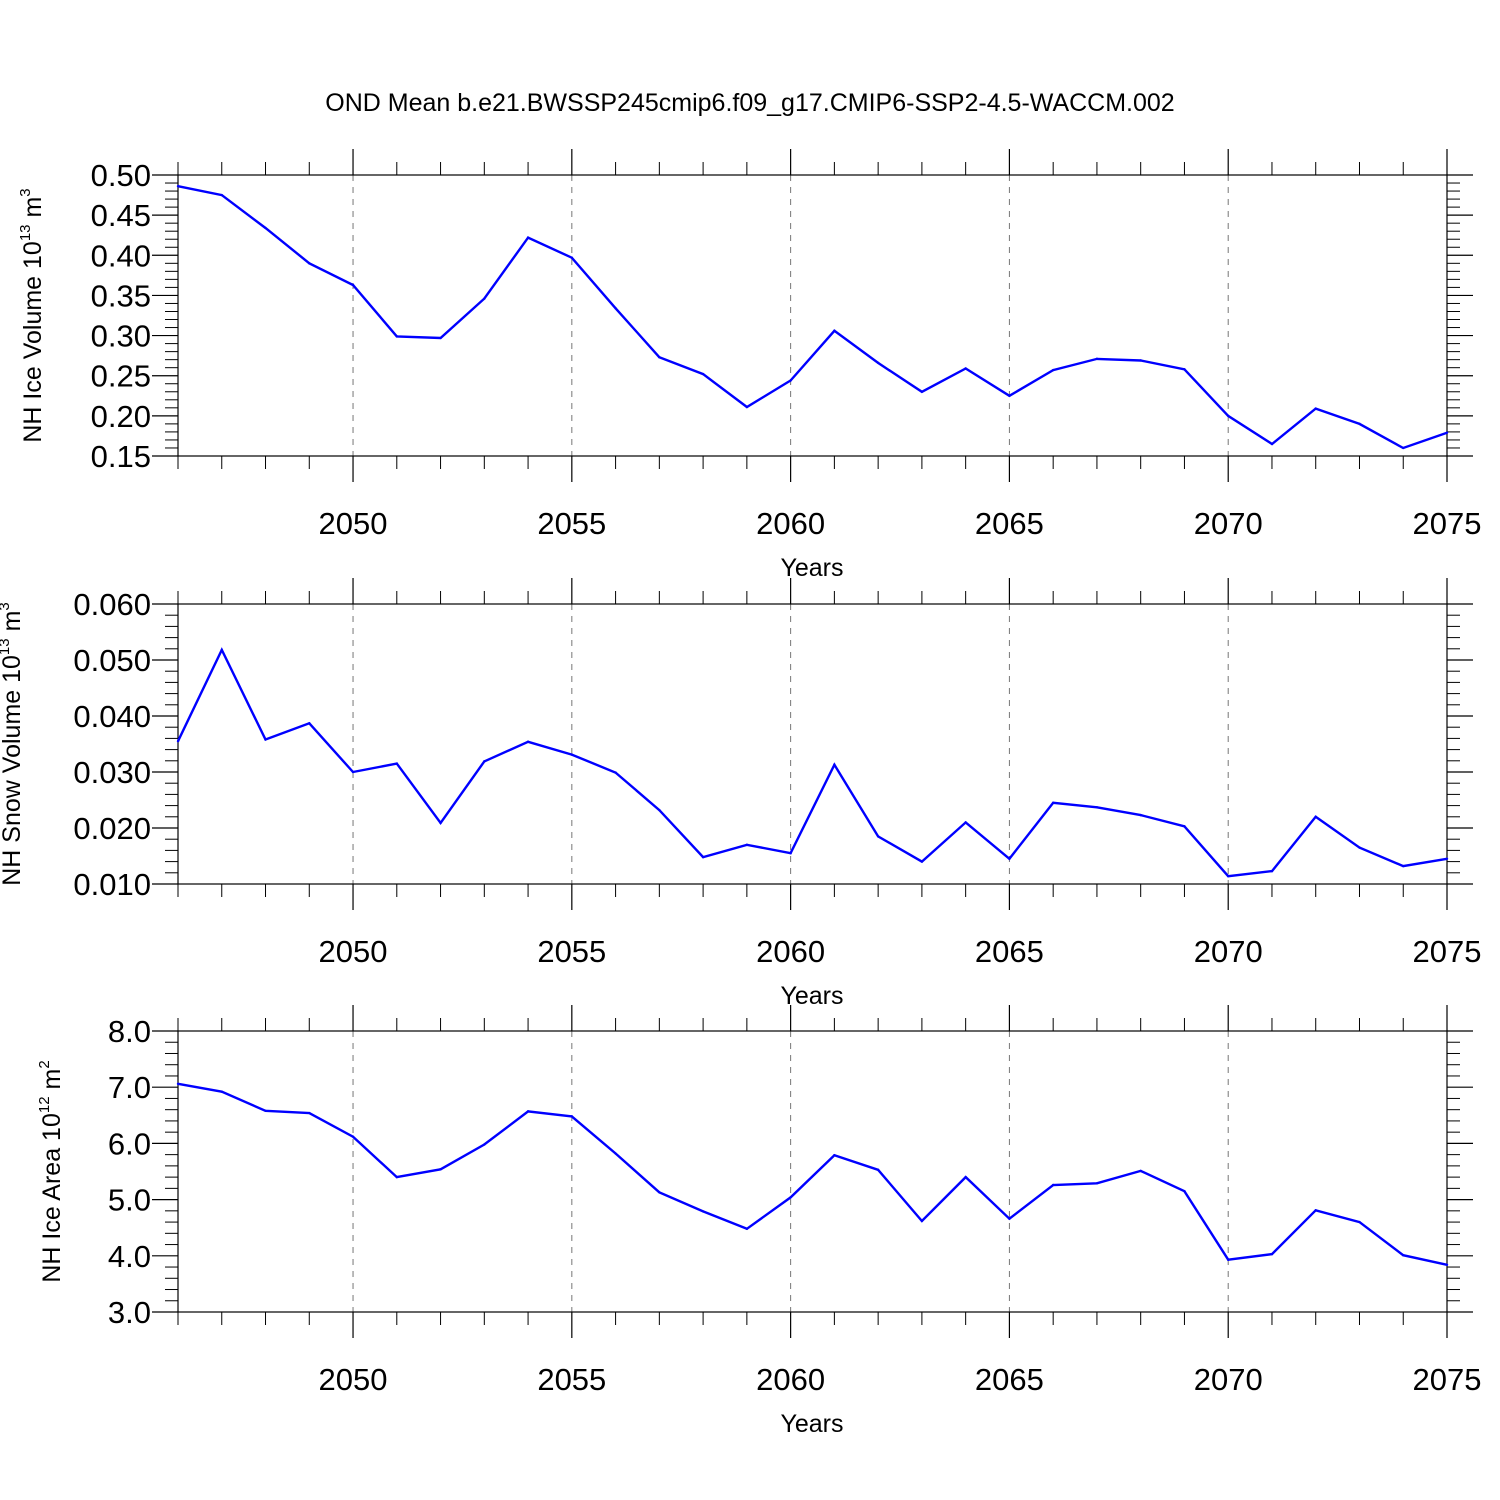  Describe the element at coordinates (129, 1256) in the screenshot. I see `y-tick-label: 4.0` at that location.